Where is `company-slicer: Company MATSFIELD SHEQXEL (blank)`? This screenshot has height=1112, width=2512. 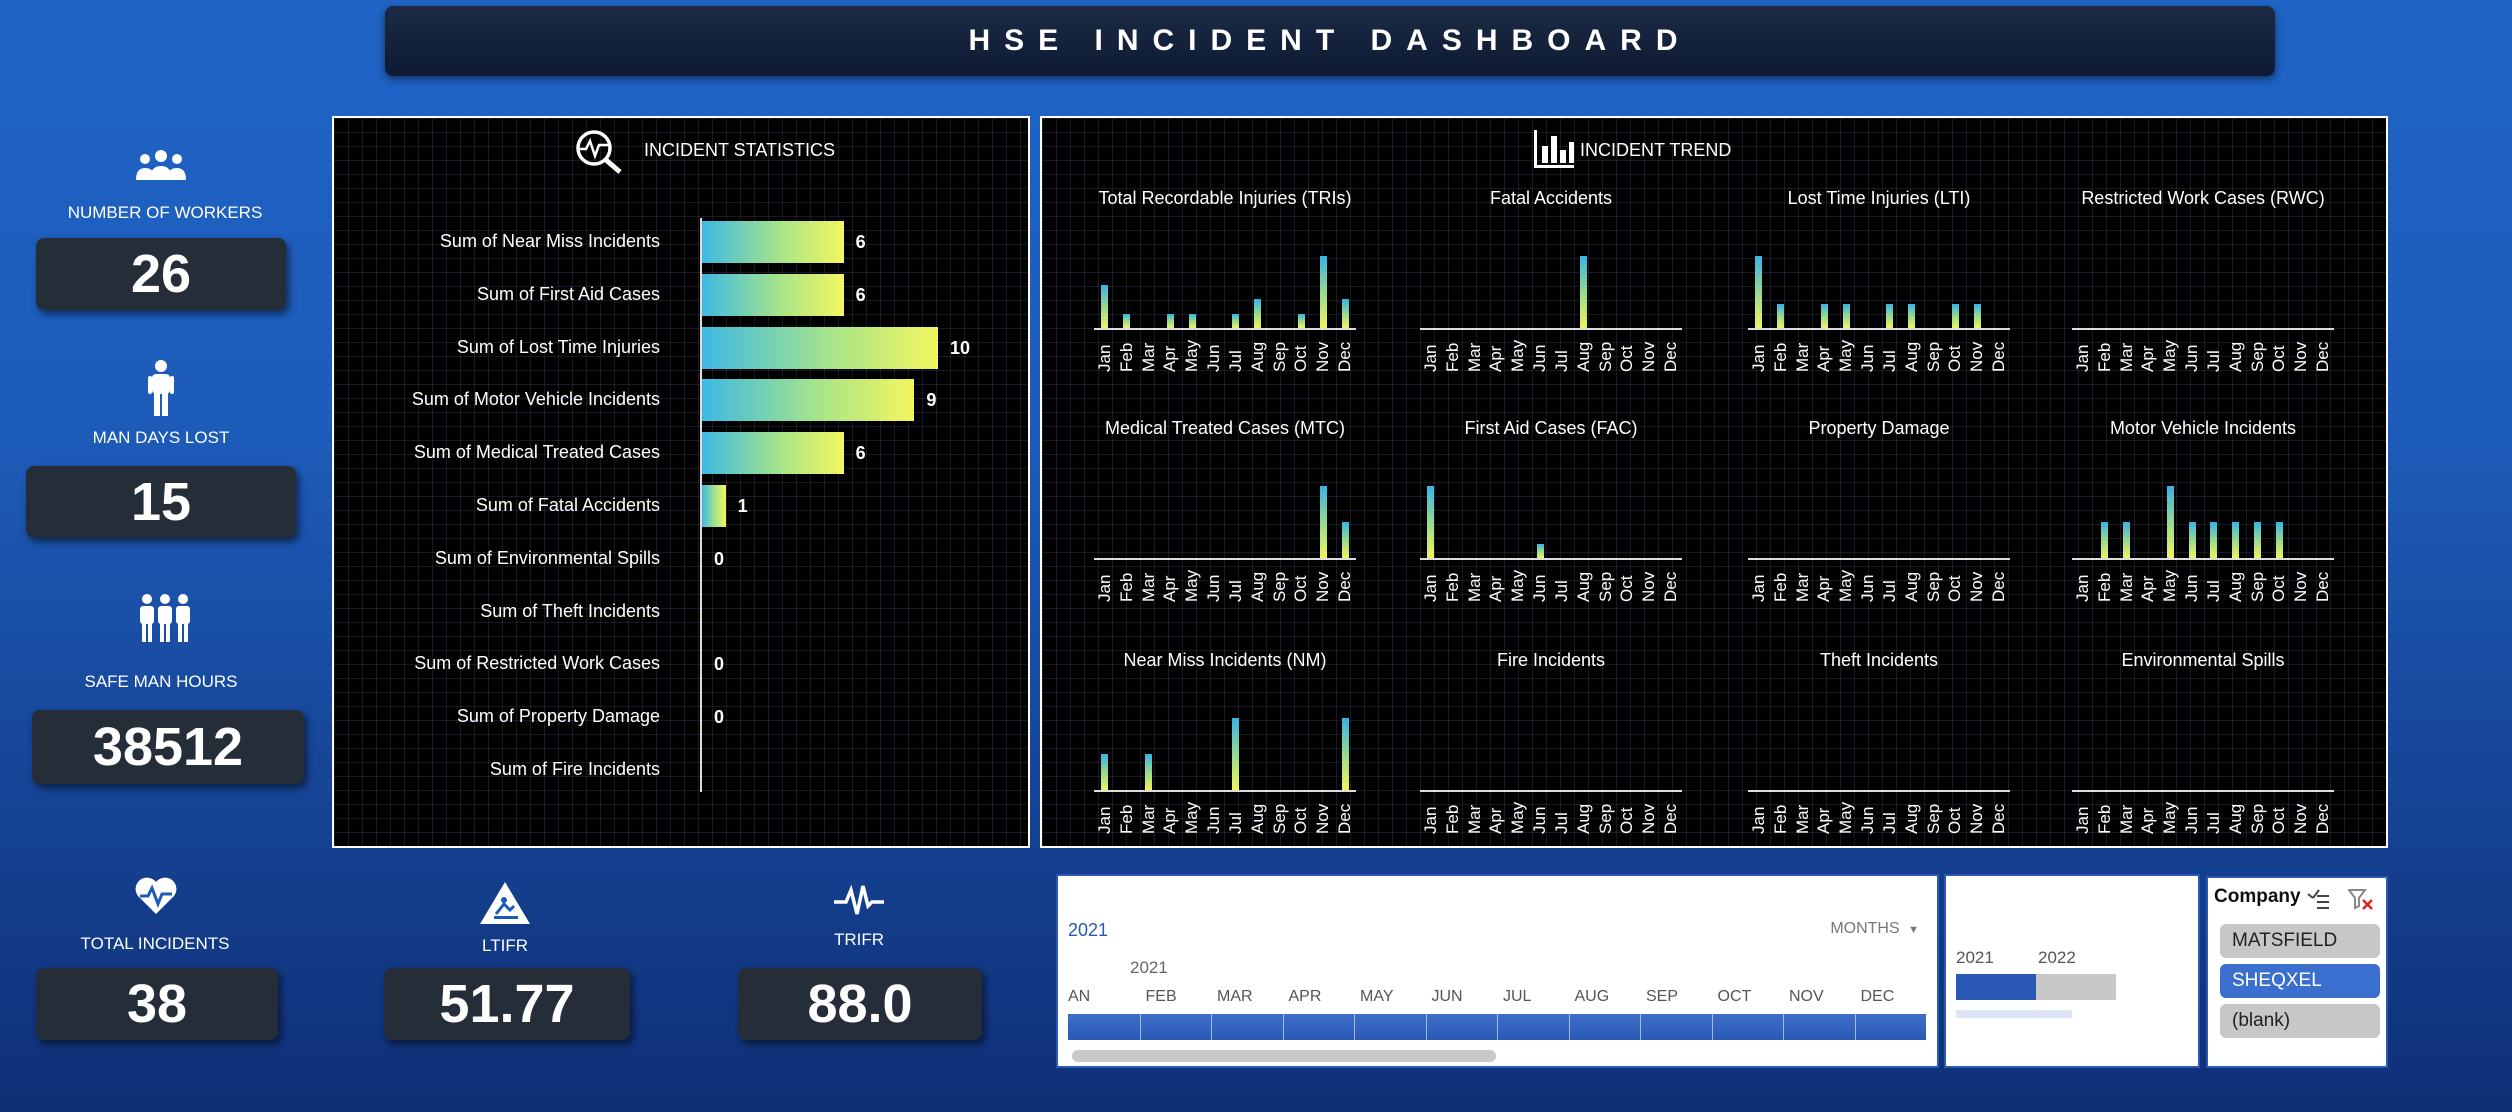 company-slicer: Company MATSFIELD SHEQXEL (blank) is located at coordinates (2297, 972).